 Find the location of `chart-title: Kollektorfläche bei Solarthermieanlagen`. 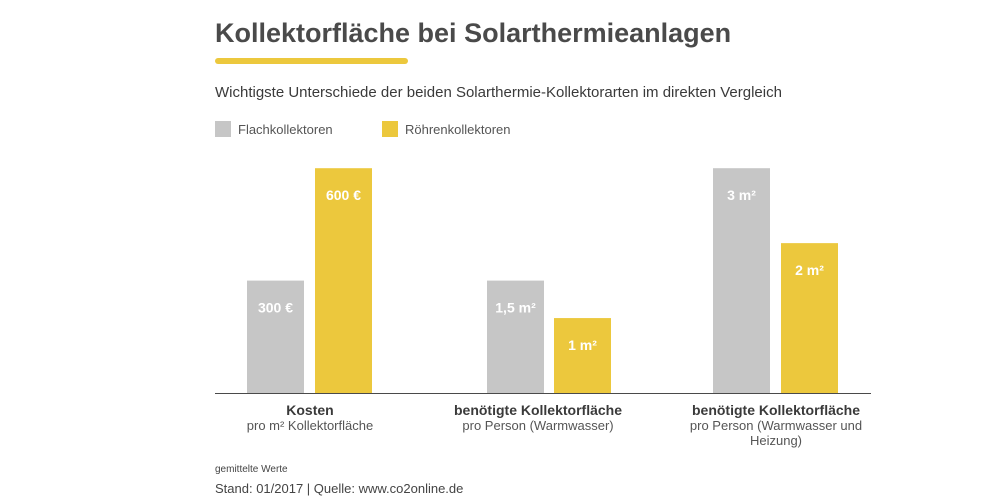

chart-title: Kollektorfläche bei Solarthermieanlagen is located at coordinates (473, 33).